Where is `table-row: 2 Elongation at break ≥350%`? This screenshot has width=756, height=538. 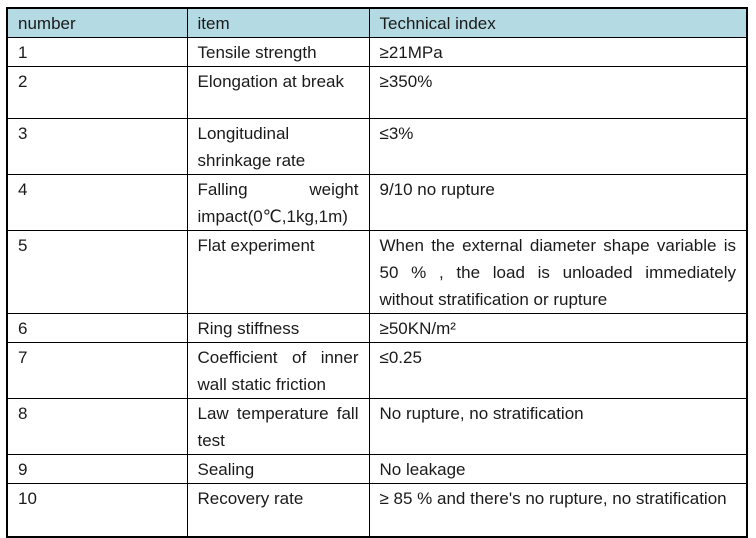
table-row: 2 Elongation at break ≥350% is located at coordinates (377, 92).